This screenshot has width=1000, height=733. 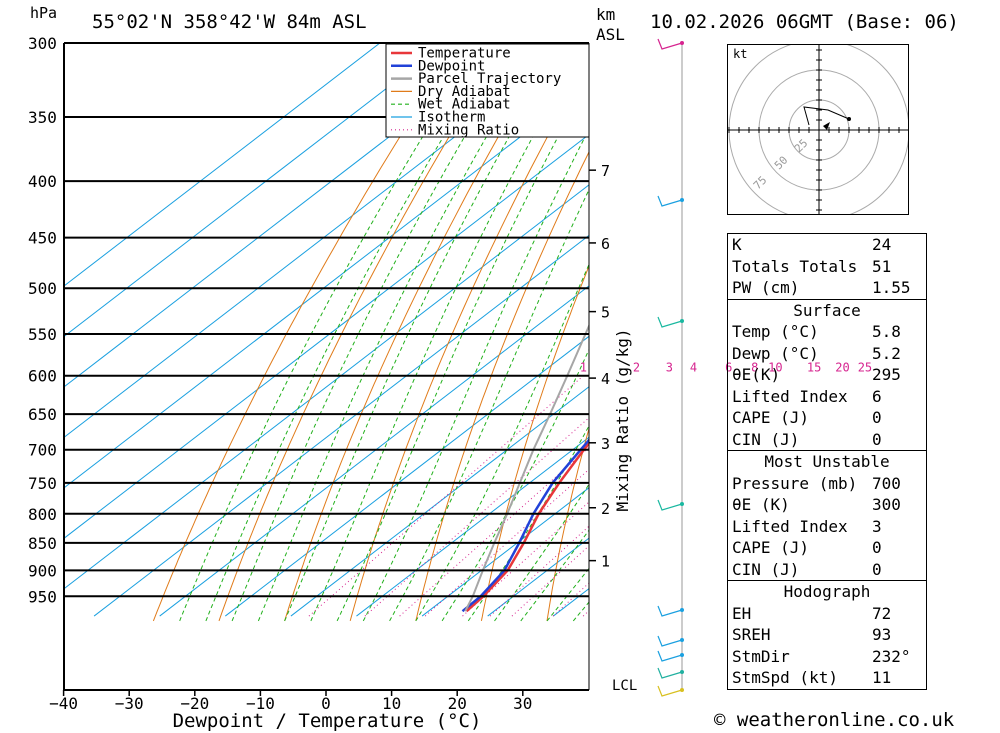 What do you see at coordinates (865, 368) in the screenshot?
I see `mixing-ratio-label: 25` at bounding box center [865, 368].